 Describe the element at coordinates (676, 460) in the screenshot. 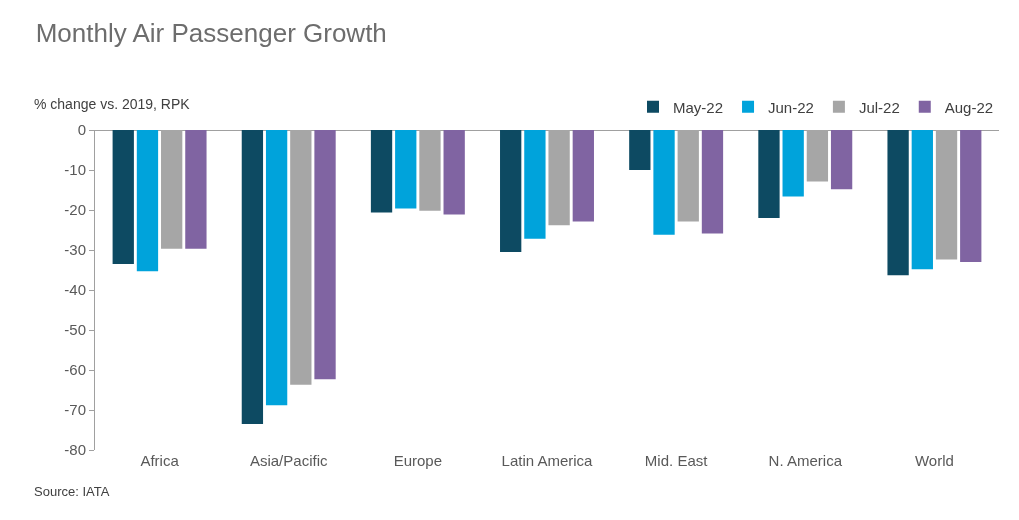

I see `x-tick-label: Mid. East` at that location.